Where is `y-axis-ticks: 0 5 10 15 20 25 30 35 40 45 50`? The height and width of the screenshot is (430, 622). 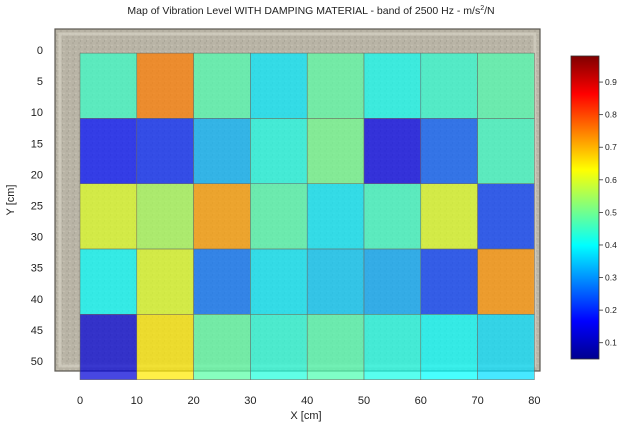
y-axis-ticks: 0 5 10 15 20 25 30 35 40 45 50 is located at coordinates (37, 206).